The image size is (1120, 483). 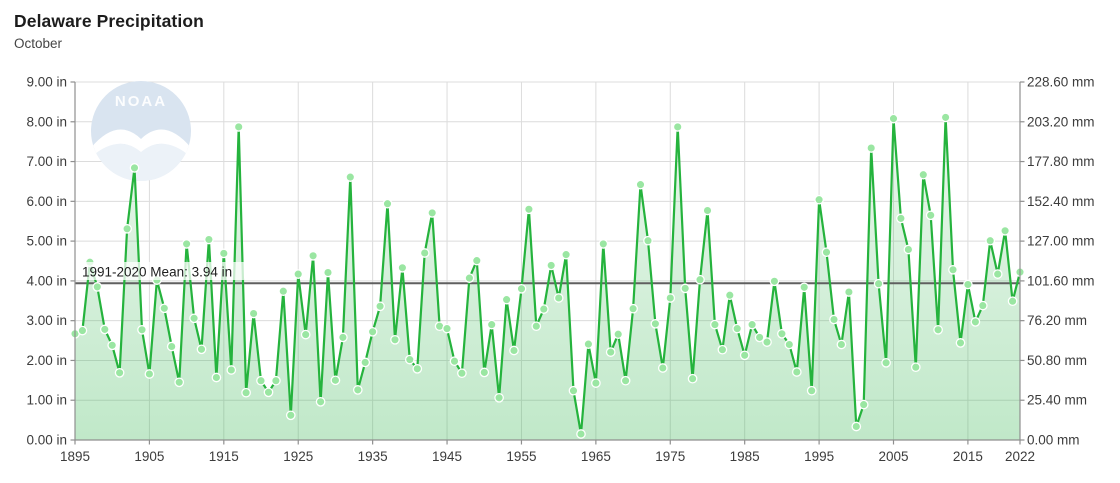 What do you see at coordinates (915, 367) in the screenshot?
I see `data-point-2008` at bounding box center [915, 367].